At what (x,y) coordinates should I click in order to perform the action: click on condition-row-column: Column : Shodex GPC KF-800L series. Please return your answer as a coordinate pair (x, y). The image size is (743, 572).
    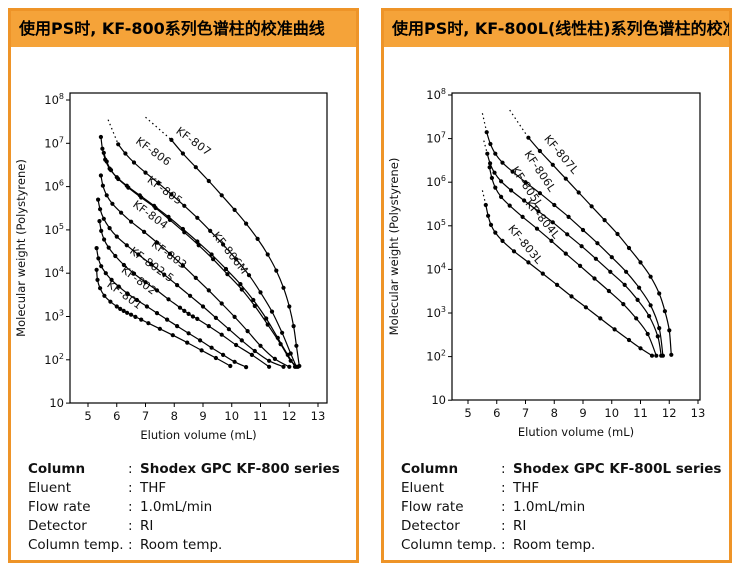
    Looking at the image, I should click on (565, 468).